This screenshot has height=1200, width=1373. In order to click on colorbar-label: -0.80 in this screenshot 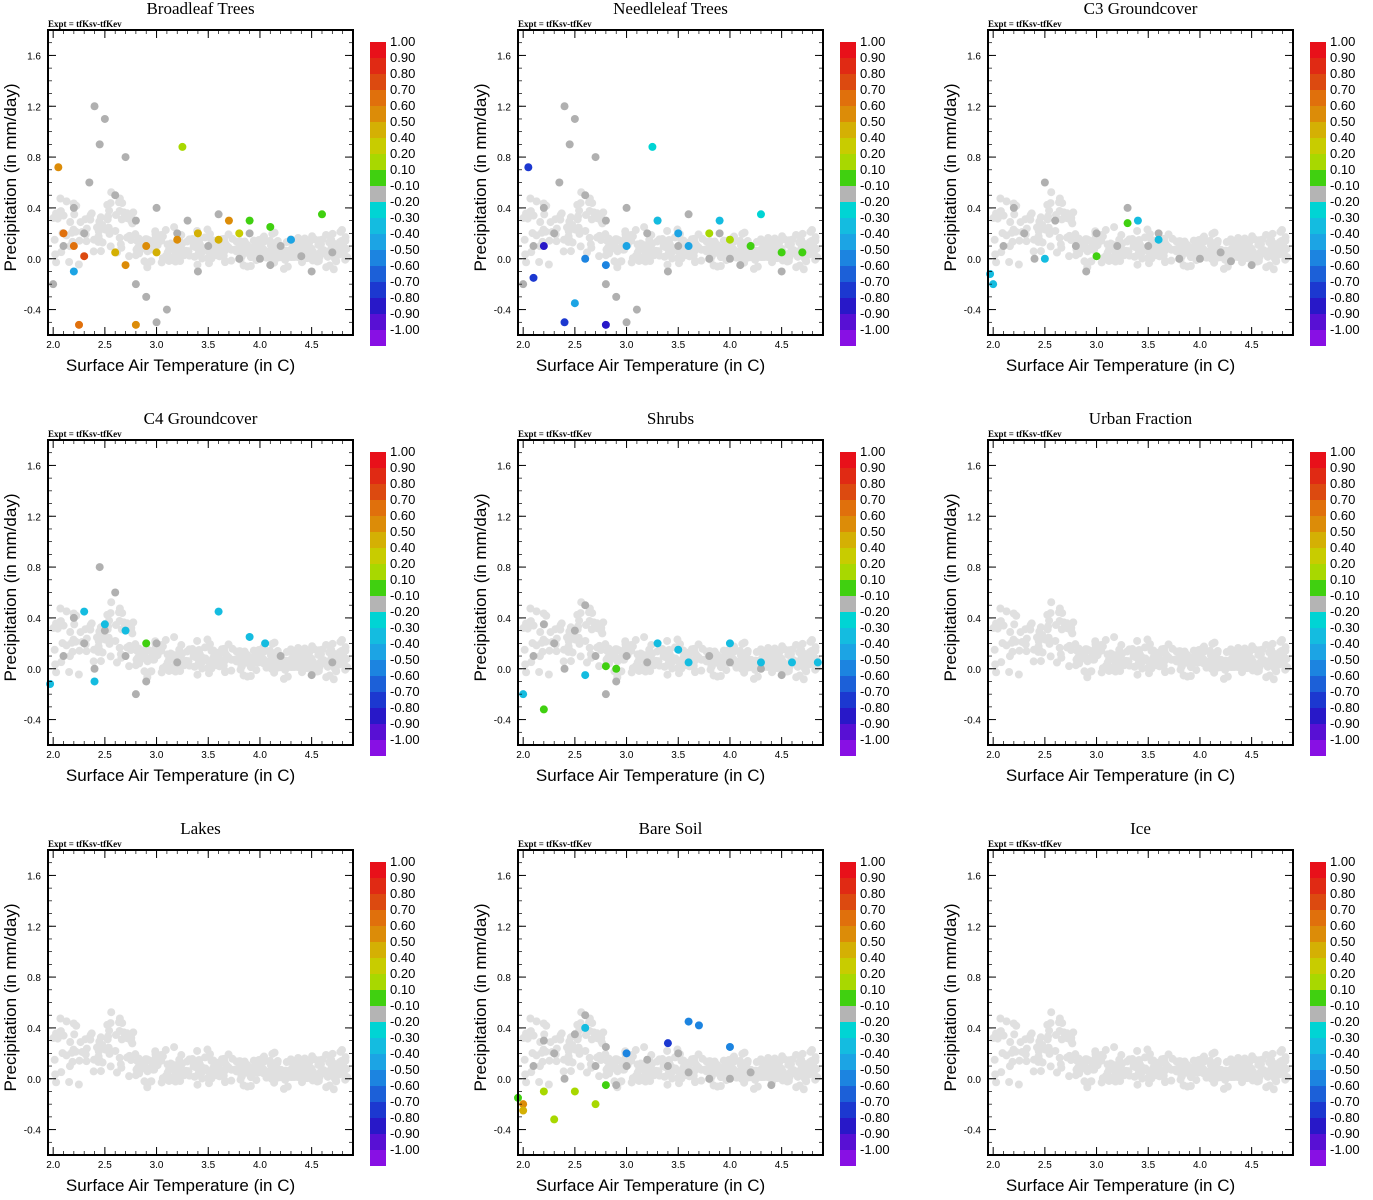, I will do `click(405, 707)`.